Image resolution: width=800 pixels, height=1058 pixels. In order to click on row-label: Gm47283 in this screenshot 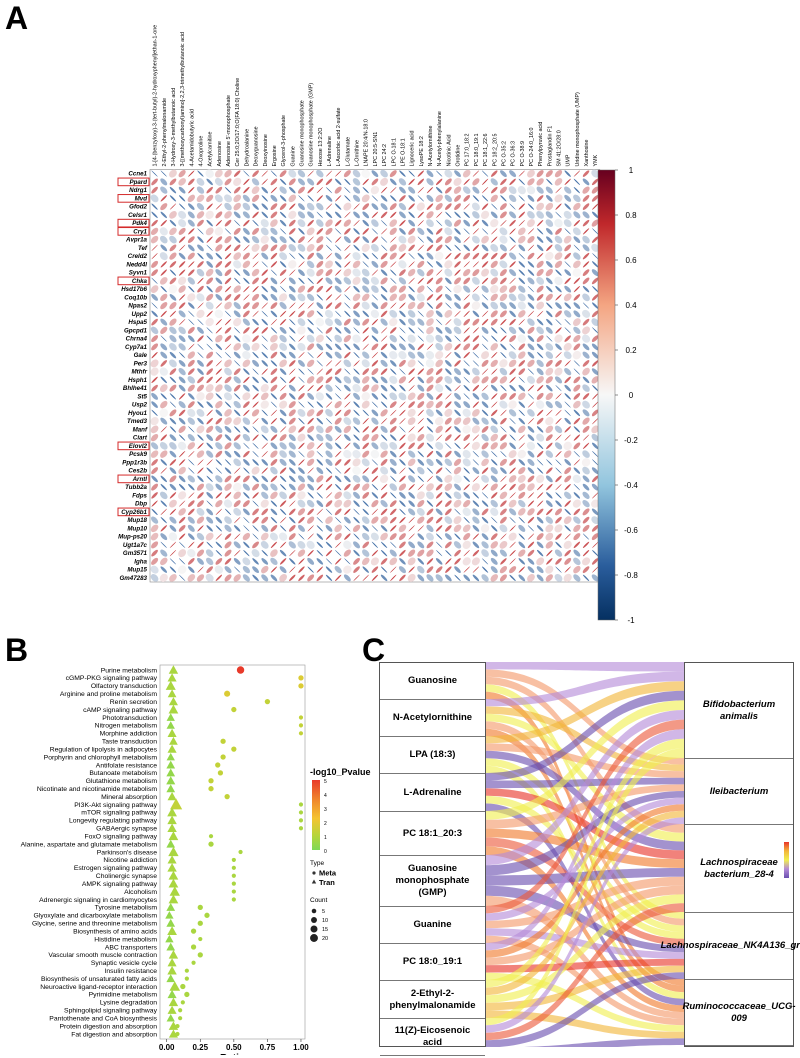, I will do `click(133, 578)`.